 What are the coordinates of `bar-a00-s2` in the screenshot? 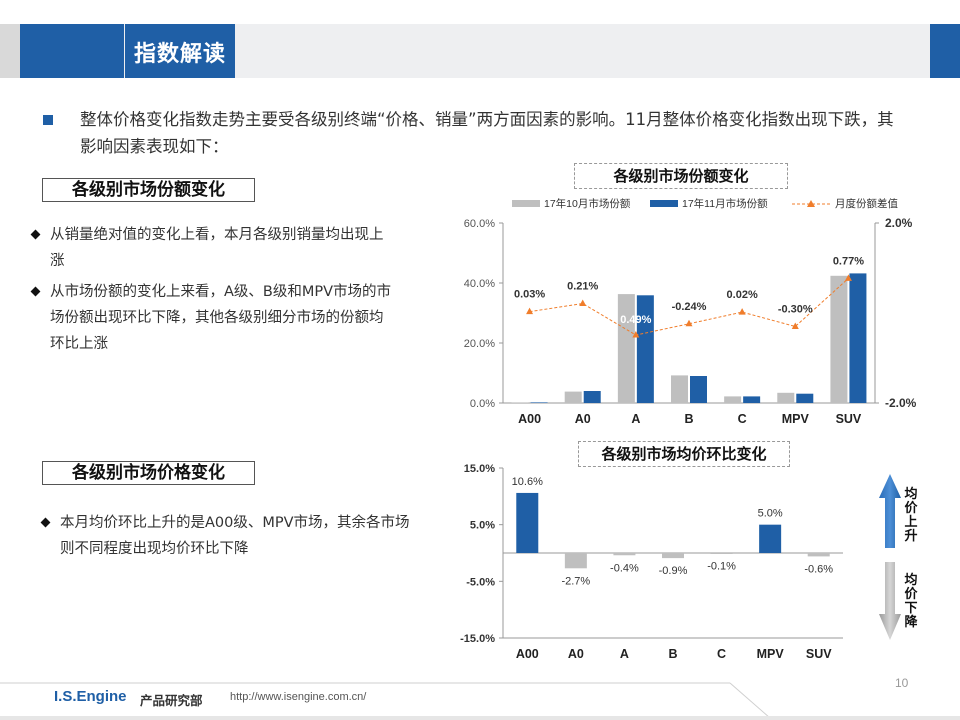 It's located at (539, 402).